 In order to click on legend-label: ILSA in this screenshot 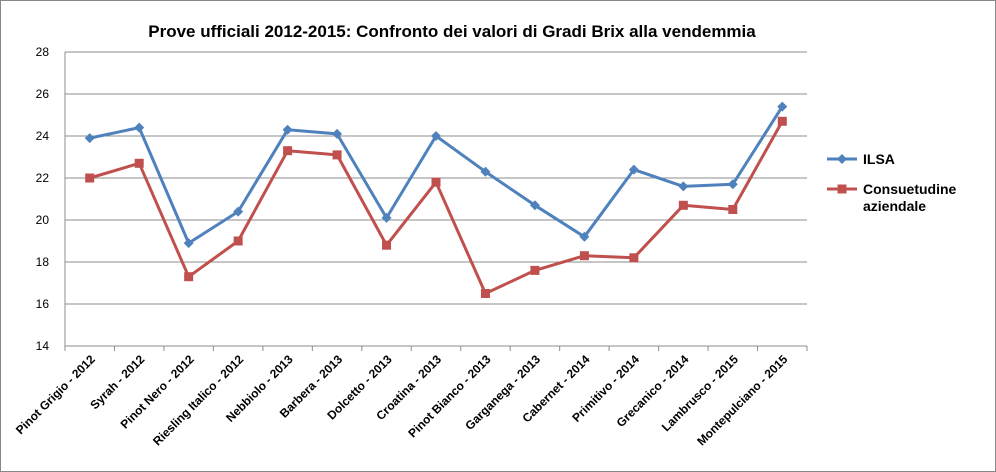, I will do `click(879, 159)`.